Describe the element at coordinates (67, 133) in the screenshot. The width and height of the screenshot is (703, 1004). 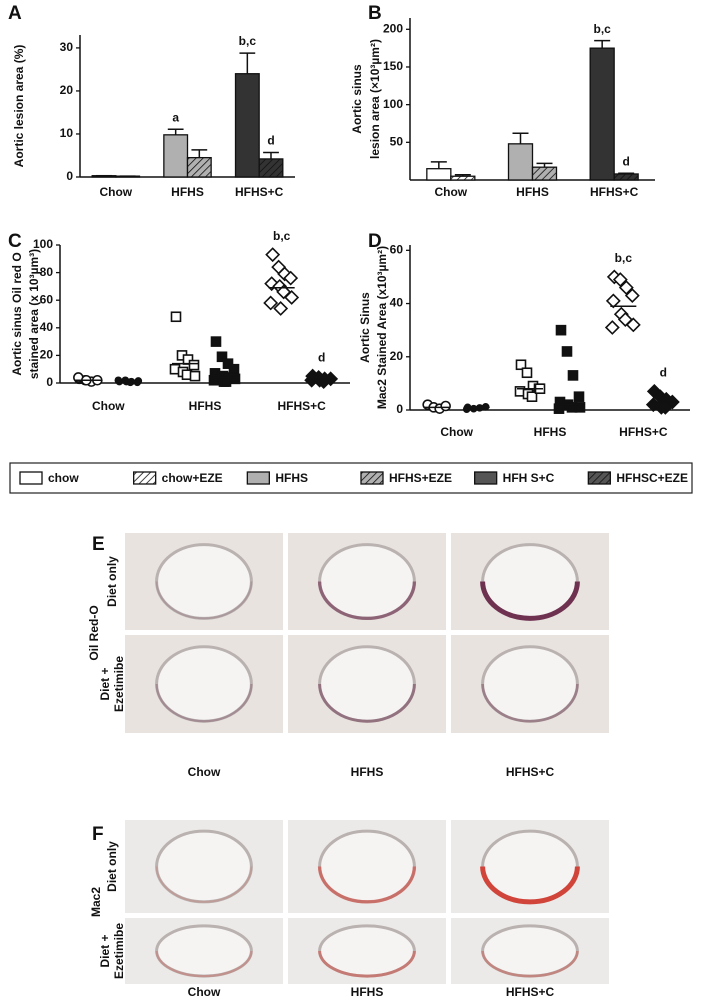
I see `y-tick-label: 10` at that location.